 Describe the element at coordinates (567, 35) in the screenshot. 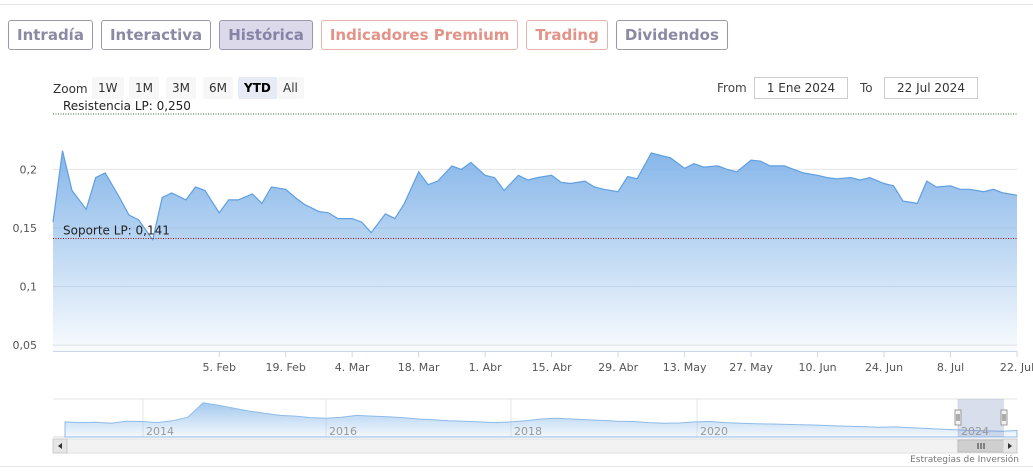

I see `tab-trading: Trading` at that location.